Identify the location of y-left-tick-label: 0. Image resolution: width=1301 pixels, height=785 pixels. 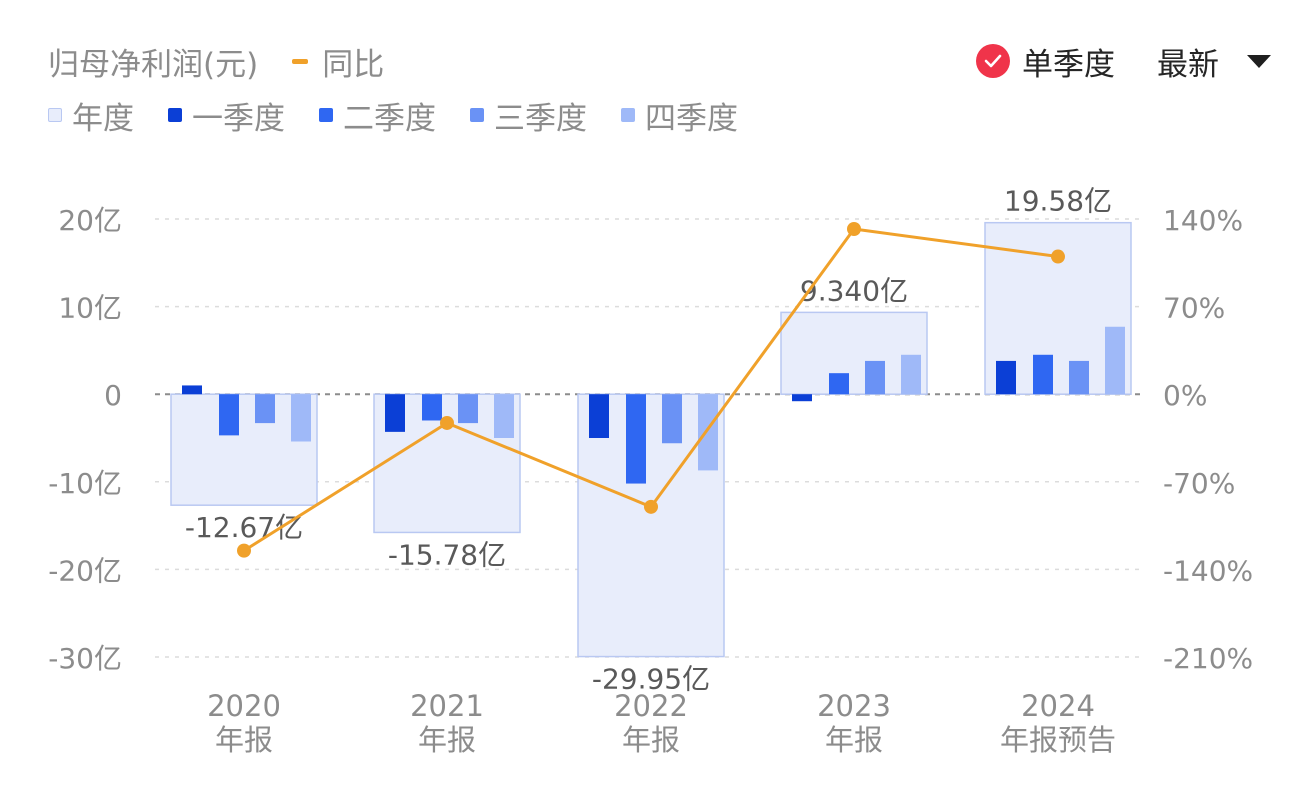
(113, 395).